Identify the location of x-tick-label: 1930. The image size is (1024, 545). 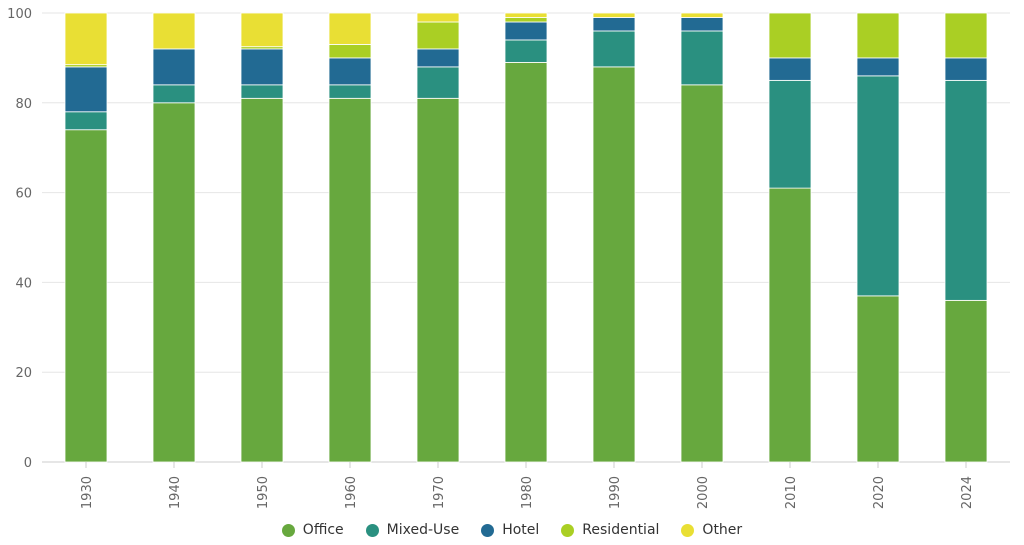
(87, 492).